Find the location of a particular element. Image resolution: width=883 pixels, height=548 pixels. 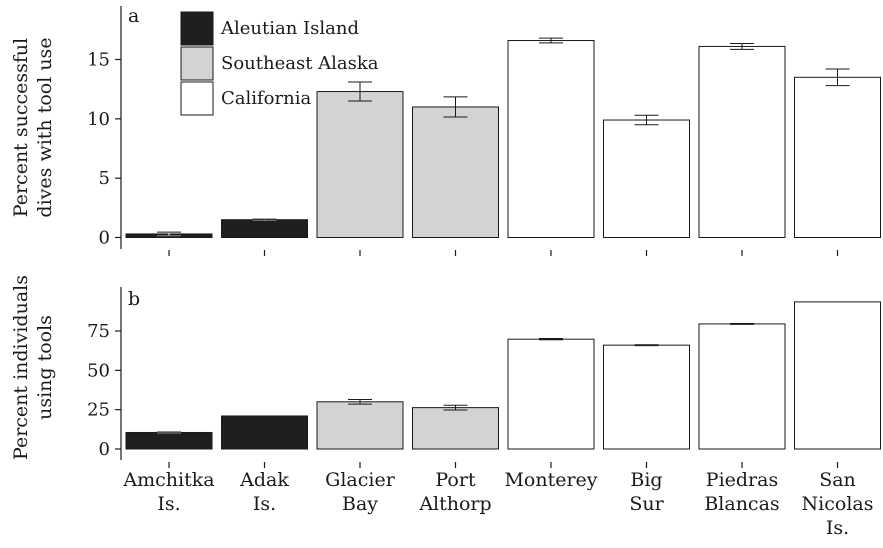

x-tick-label-line: Adak is located at coordinates (264, 480).